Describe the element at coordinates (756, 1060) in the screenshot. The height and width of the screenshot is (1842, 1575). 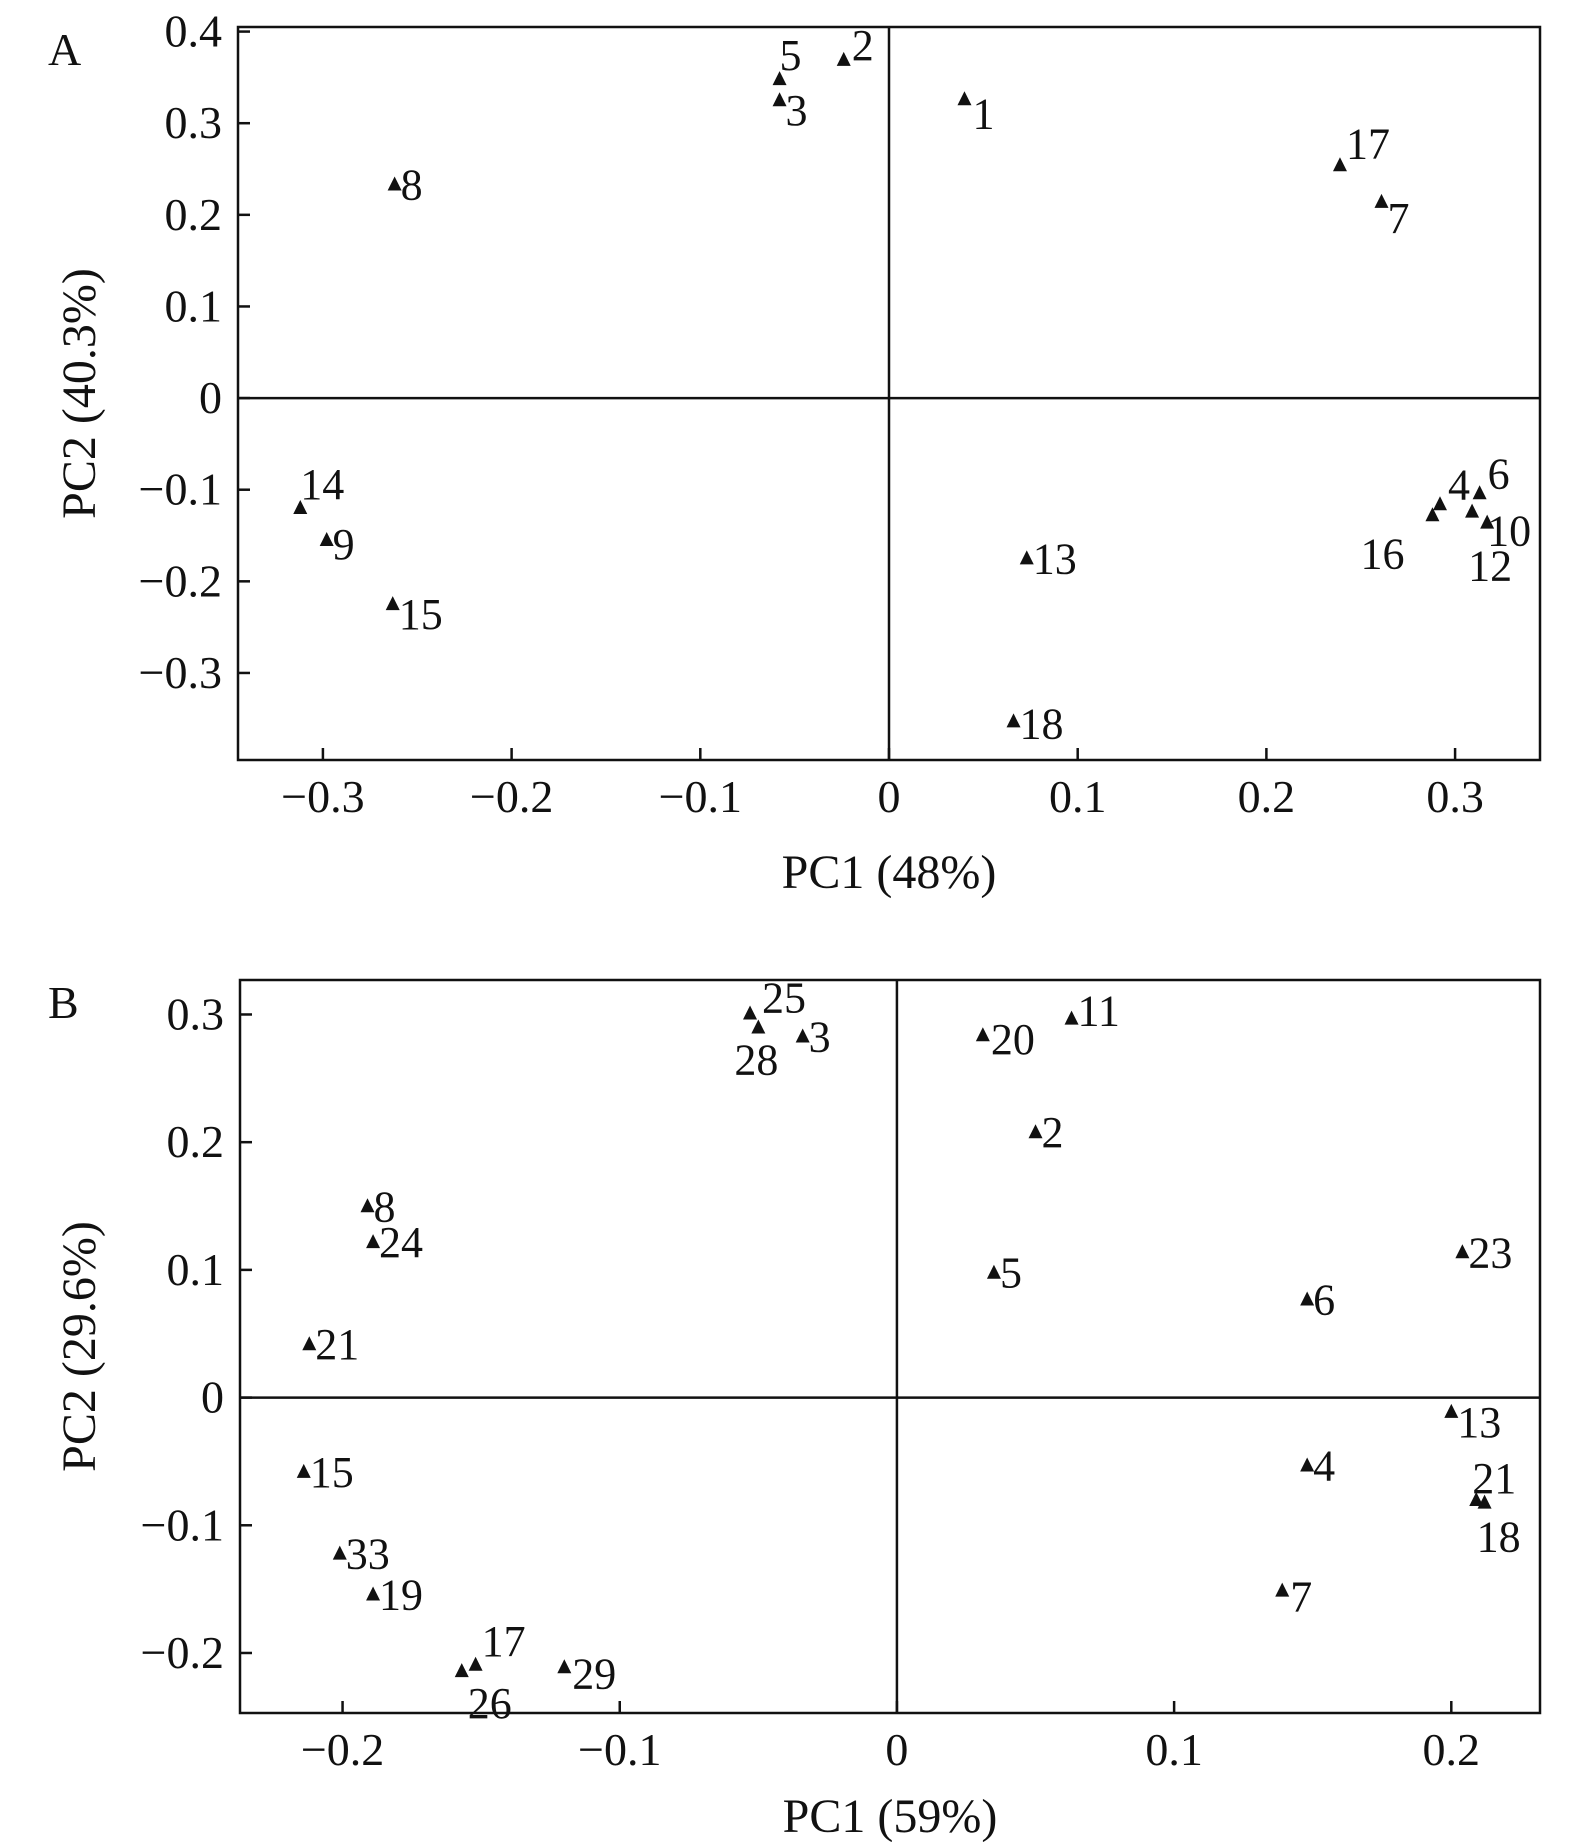
I see `point-label: 28` at that location.